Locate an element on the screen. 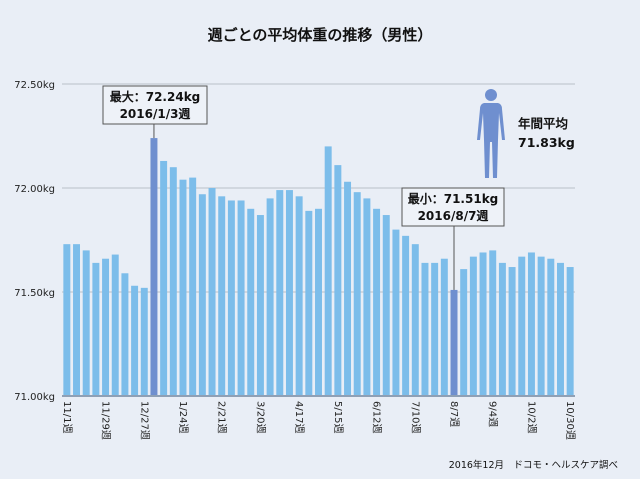 The width and height of the screenshot is (640, 479). x-tick-label: 5/15週 is located at coordinates (338, 417).